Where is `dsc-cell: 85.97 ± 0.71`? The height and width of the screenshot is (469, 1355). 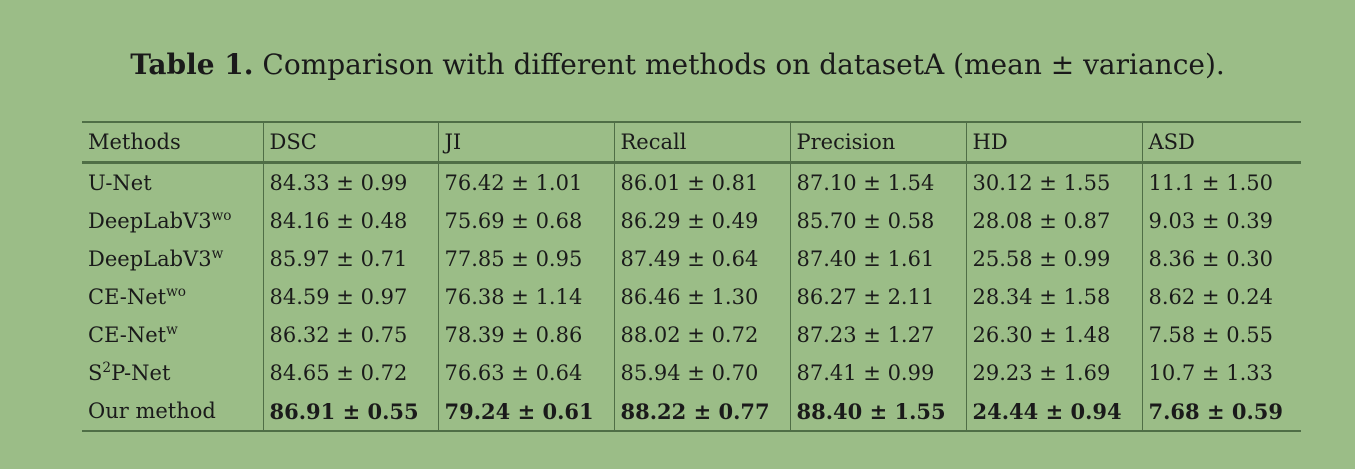
dsc-cell: 85.97 ± 0.71 is located at coordinates (350, 259).